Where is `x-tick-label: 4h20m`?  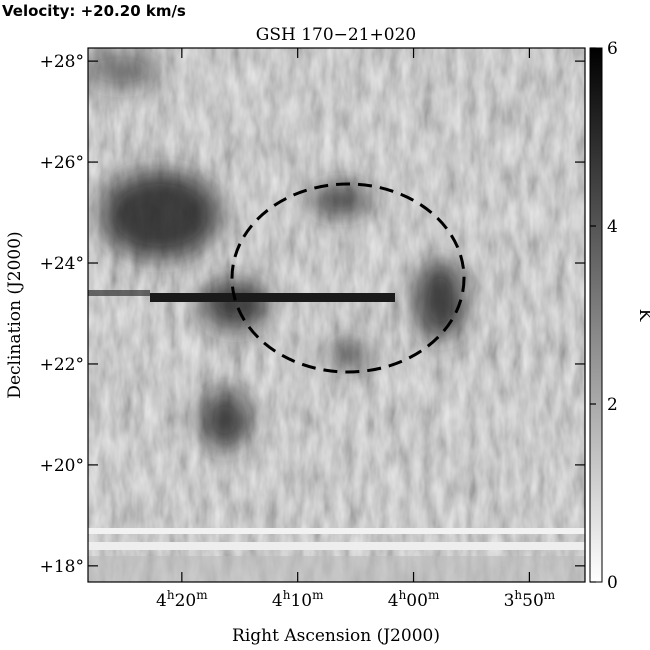 x-tick-label: 4h20m is located at coordinates (182, 599).